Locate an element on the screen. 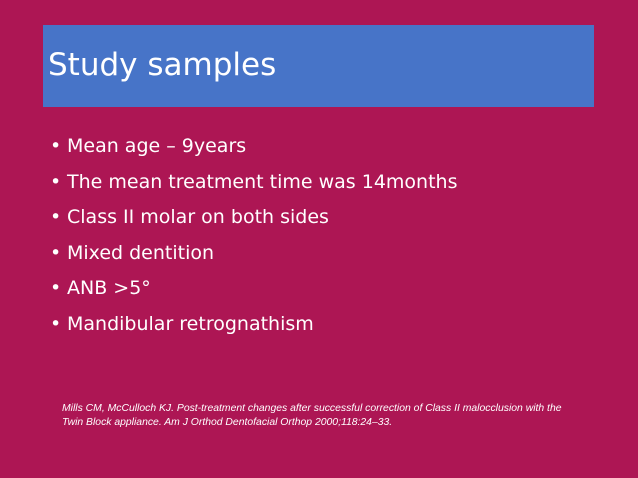 The height and width of the screenshot is (478, 638). bullet-text: The mean treatment time was 14months is located at coordinates (262, 181).